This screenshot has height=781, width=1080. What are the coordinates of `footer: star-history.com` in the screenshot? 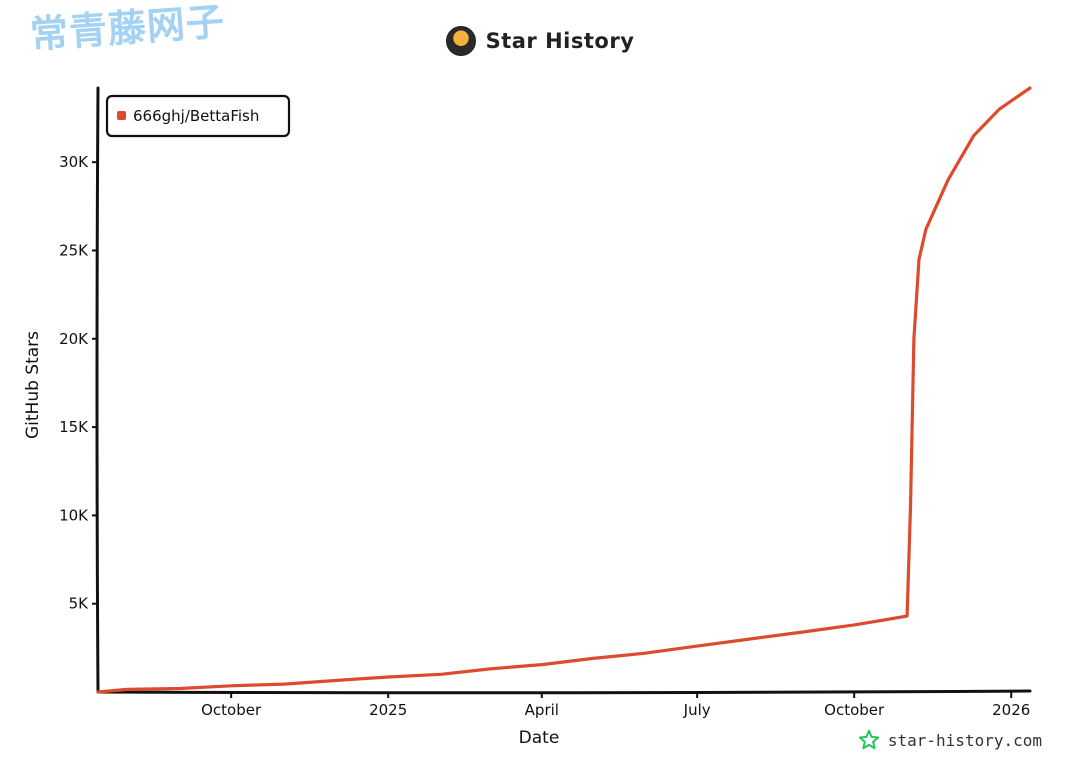 It's located at (950, 740).